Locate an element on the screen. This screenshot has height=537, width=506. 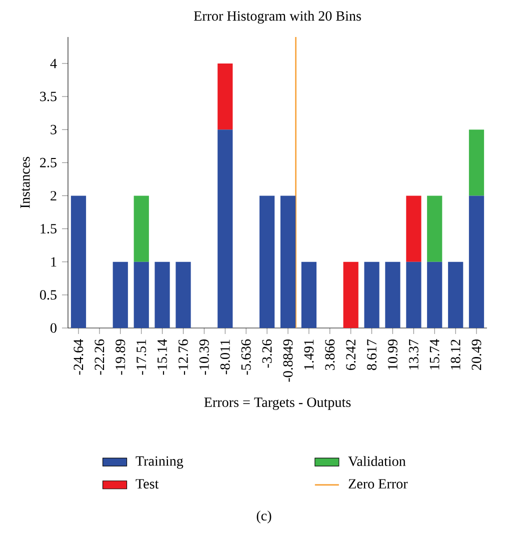
y-tick-label: 3 is located at coordinates (53, 129).